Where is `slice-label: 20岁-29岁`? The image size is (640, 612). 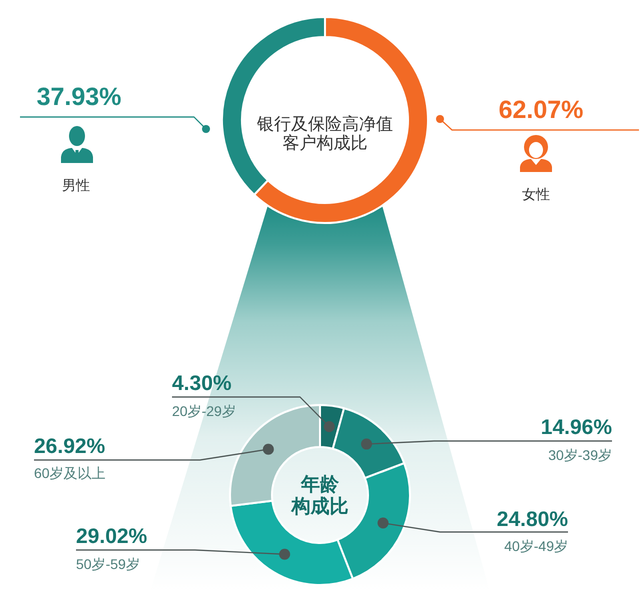 slice-label: 20岁-29岁 is located at coordinates (204, 411).